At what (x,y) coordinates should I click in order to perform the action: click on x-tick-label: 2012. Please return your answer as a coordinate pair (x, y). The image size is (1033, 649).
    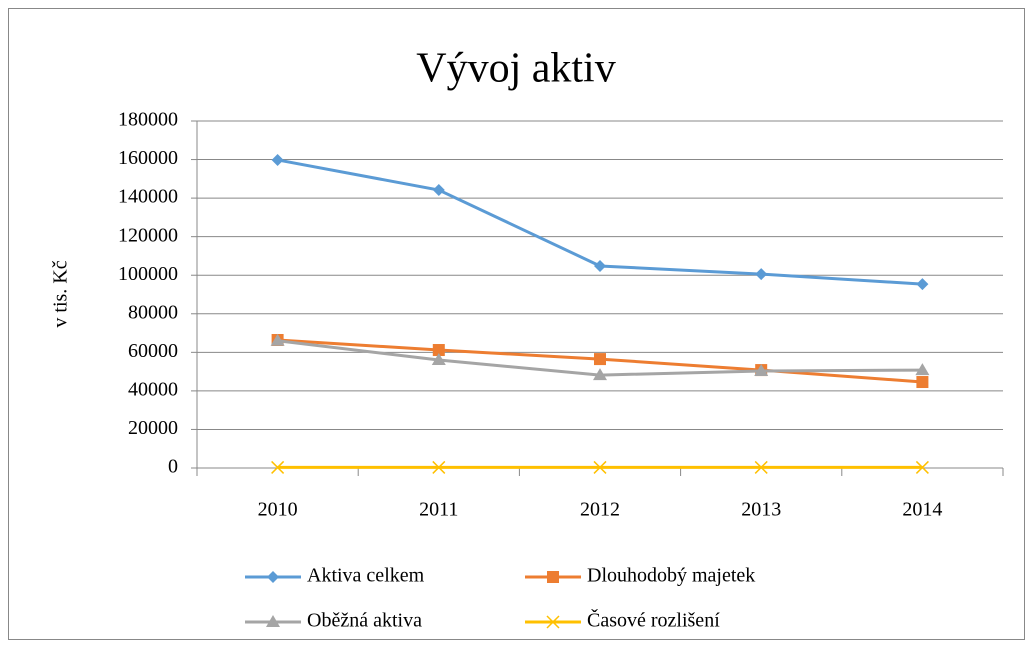
    Looking at the image, I should click on (600, 510).